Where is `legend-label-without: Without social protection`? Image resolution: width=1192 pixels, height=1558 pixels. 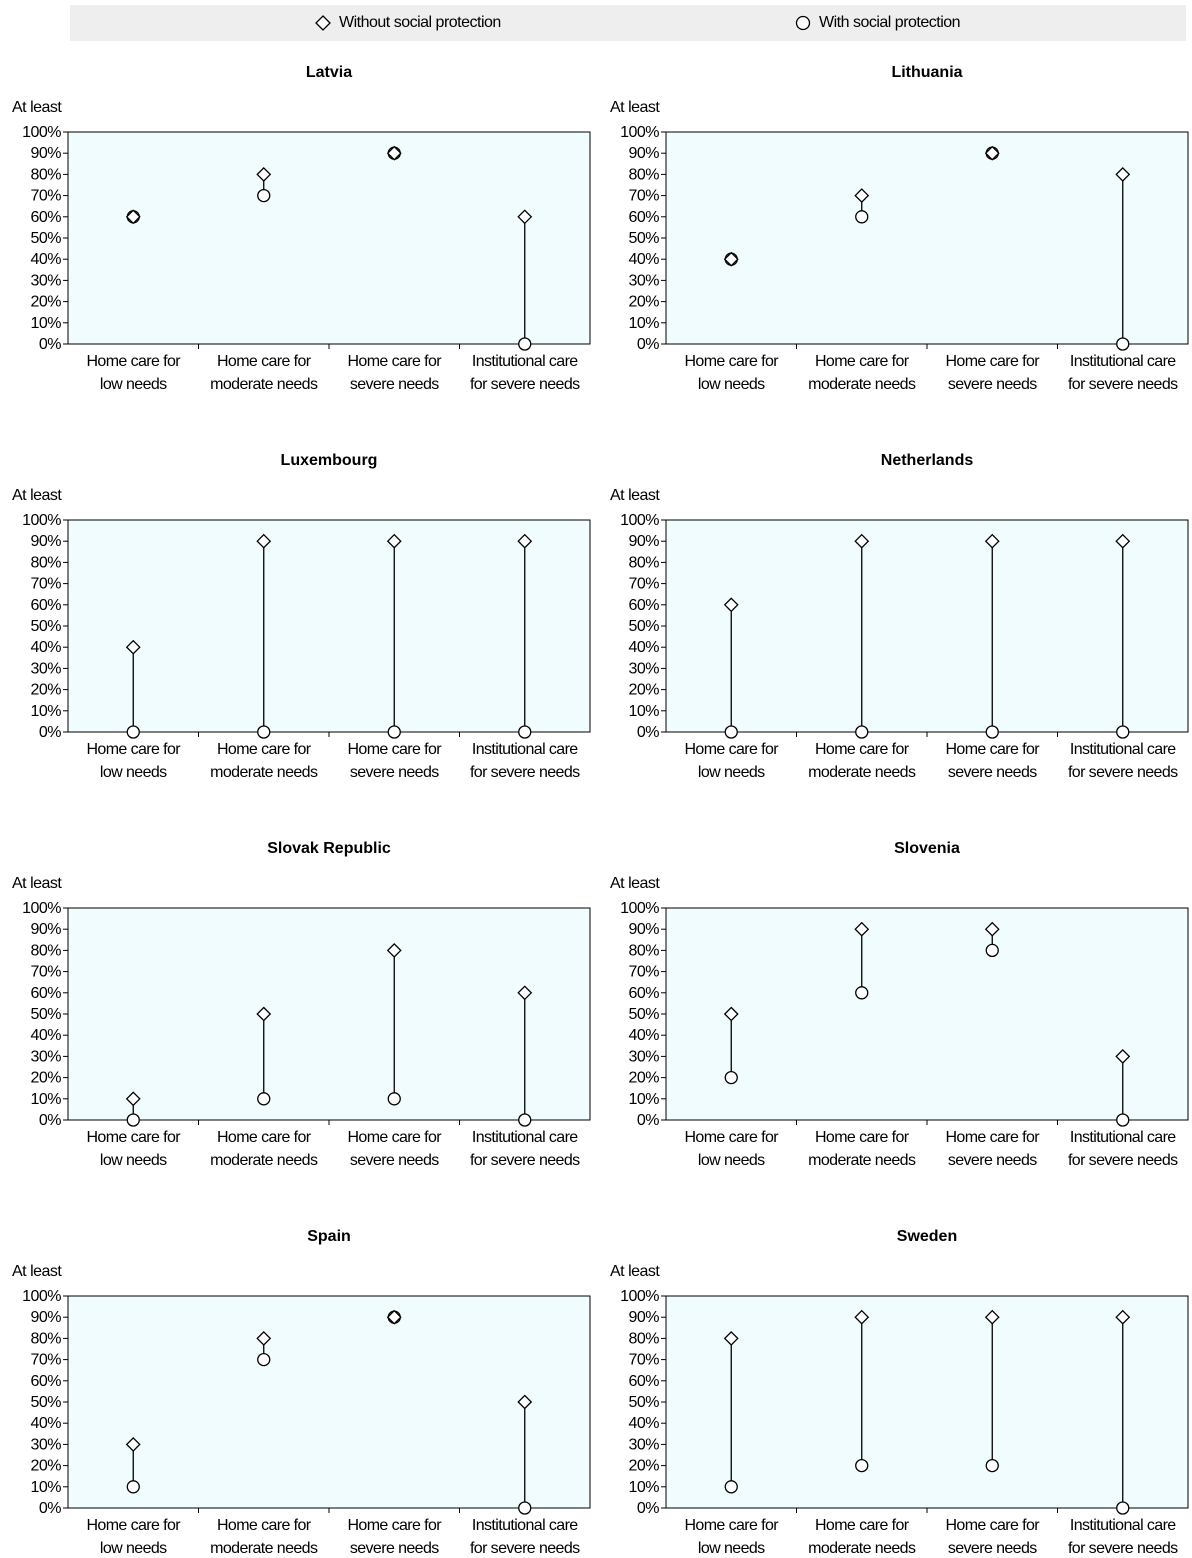 legend-label-without: Without social protection is located at coordinates (420, 22).